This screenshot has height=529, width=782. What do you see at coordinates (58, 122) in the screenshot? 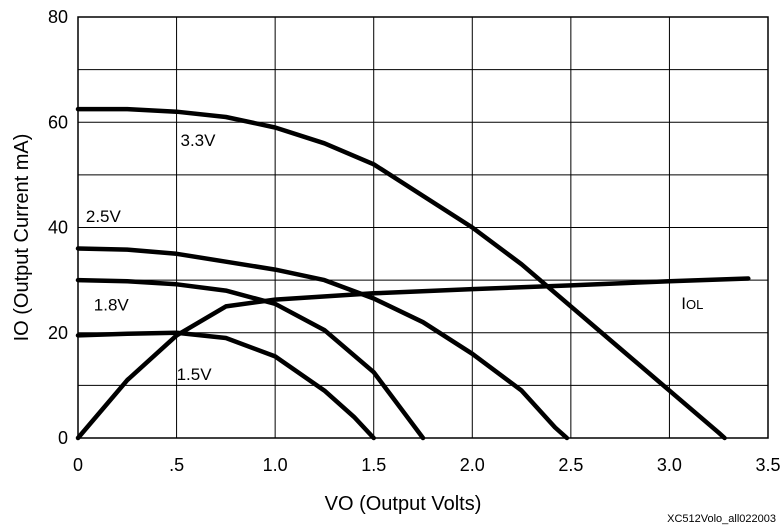
I see `y-tick-label: 60` at bounding box center [58, 122].